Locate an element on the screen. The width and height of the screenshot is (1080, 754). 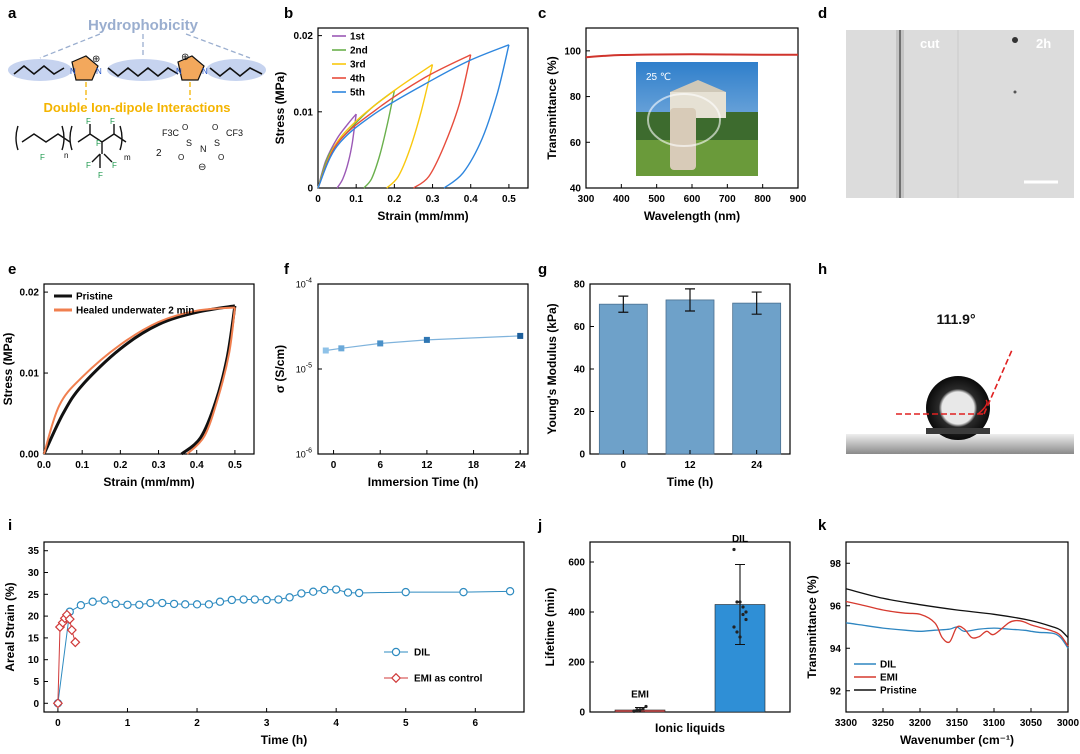
x-tick-label-b: 0 is located at coordinates (318, 199).